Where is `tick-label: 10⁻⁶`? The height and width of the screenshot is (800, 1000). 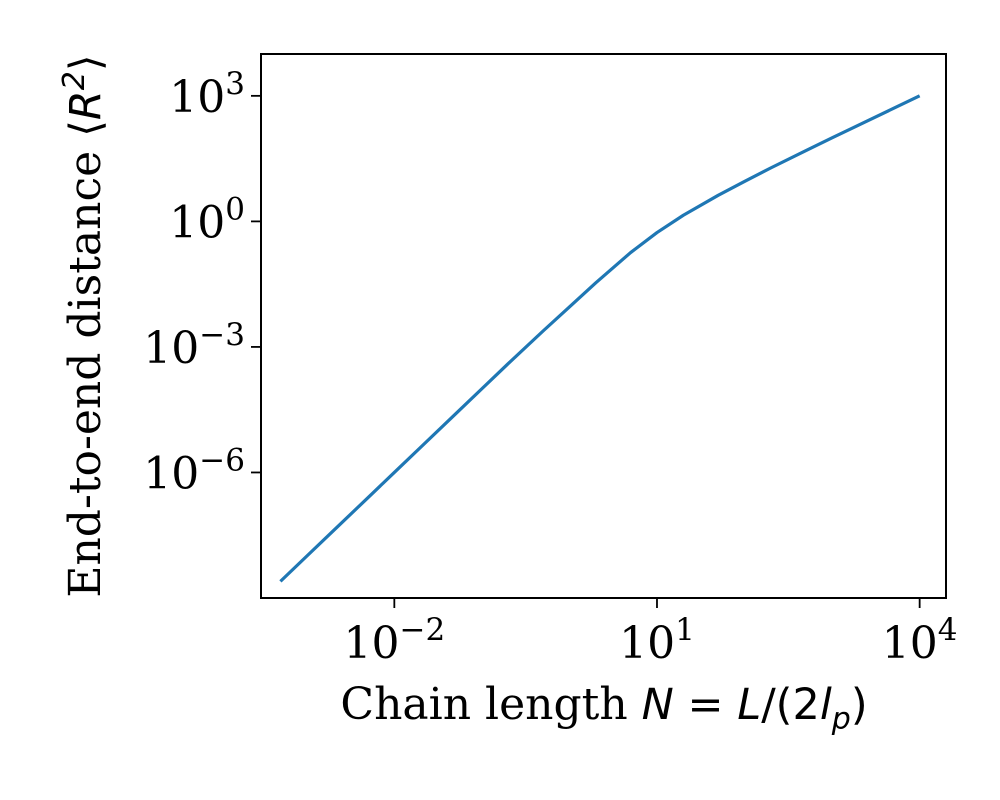
tick-label: 10⁻⁶ is located at coordinates (194, 470).